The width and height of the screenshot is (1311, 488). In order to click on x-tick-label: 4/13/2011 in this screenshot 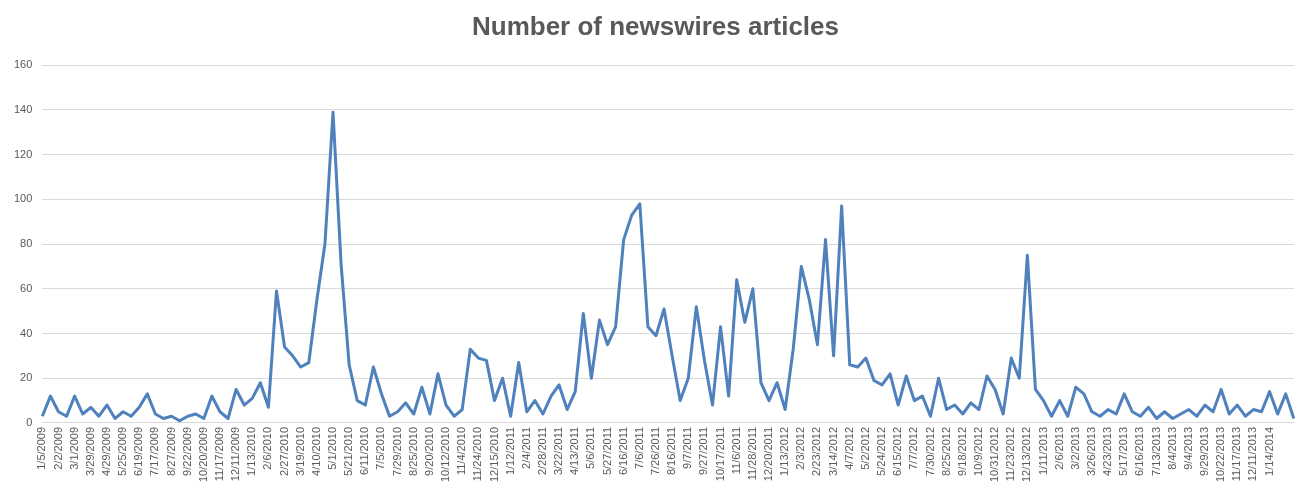, I will do `click(574, 451)`.